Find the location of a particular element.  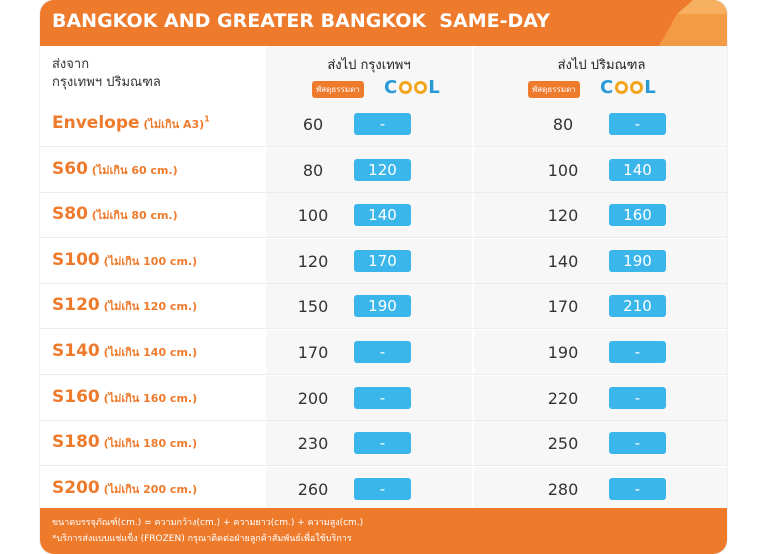

perimeter-normal-price: 170 is located at coordinates (563, 307).